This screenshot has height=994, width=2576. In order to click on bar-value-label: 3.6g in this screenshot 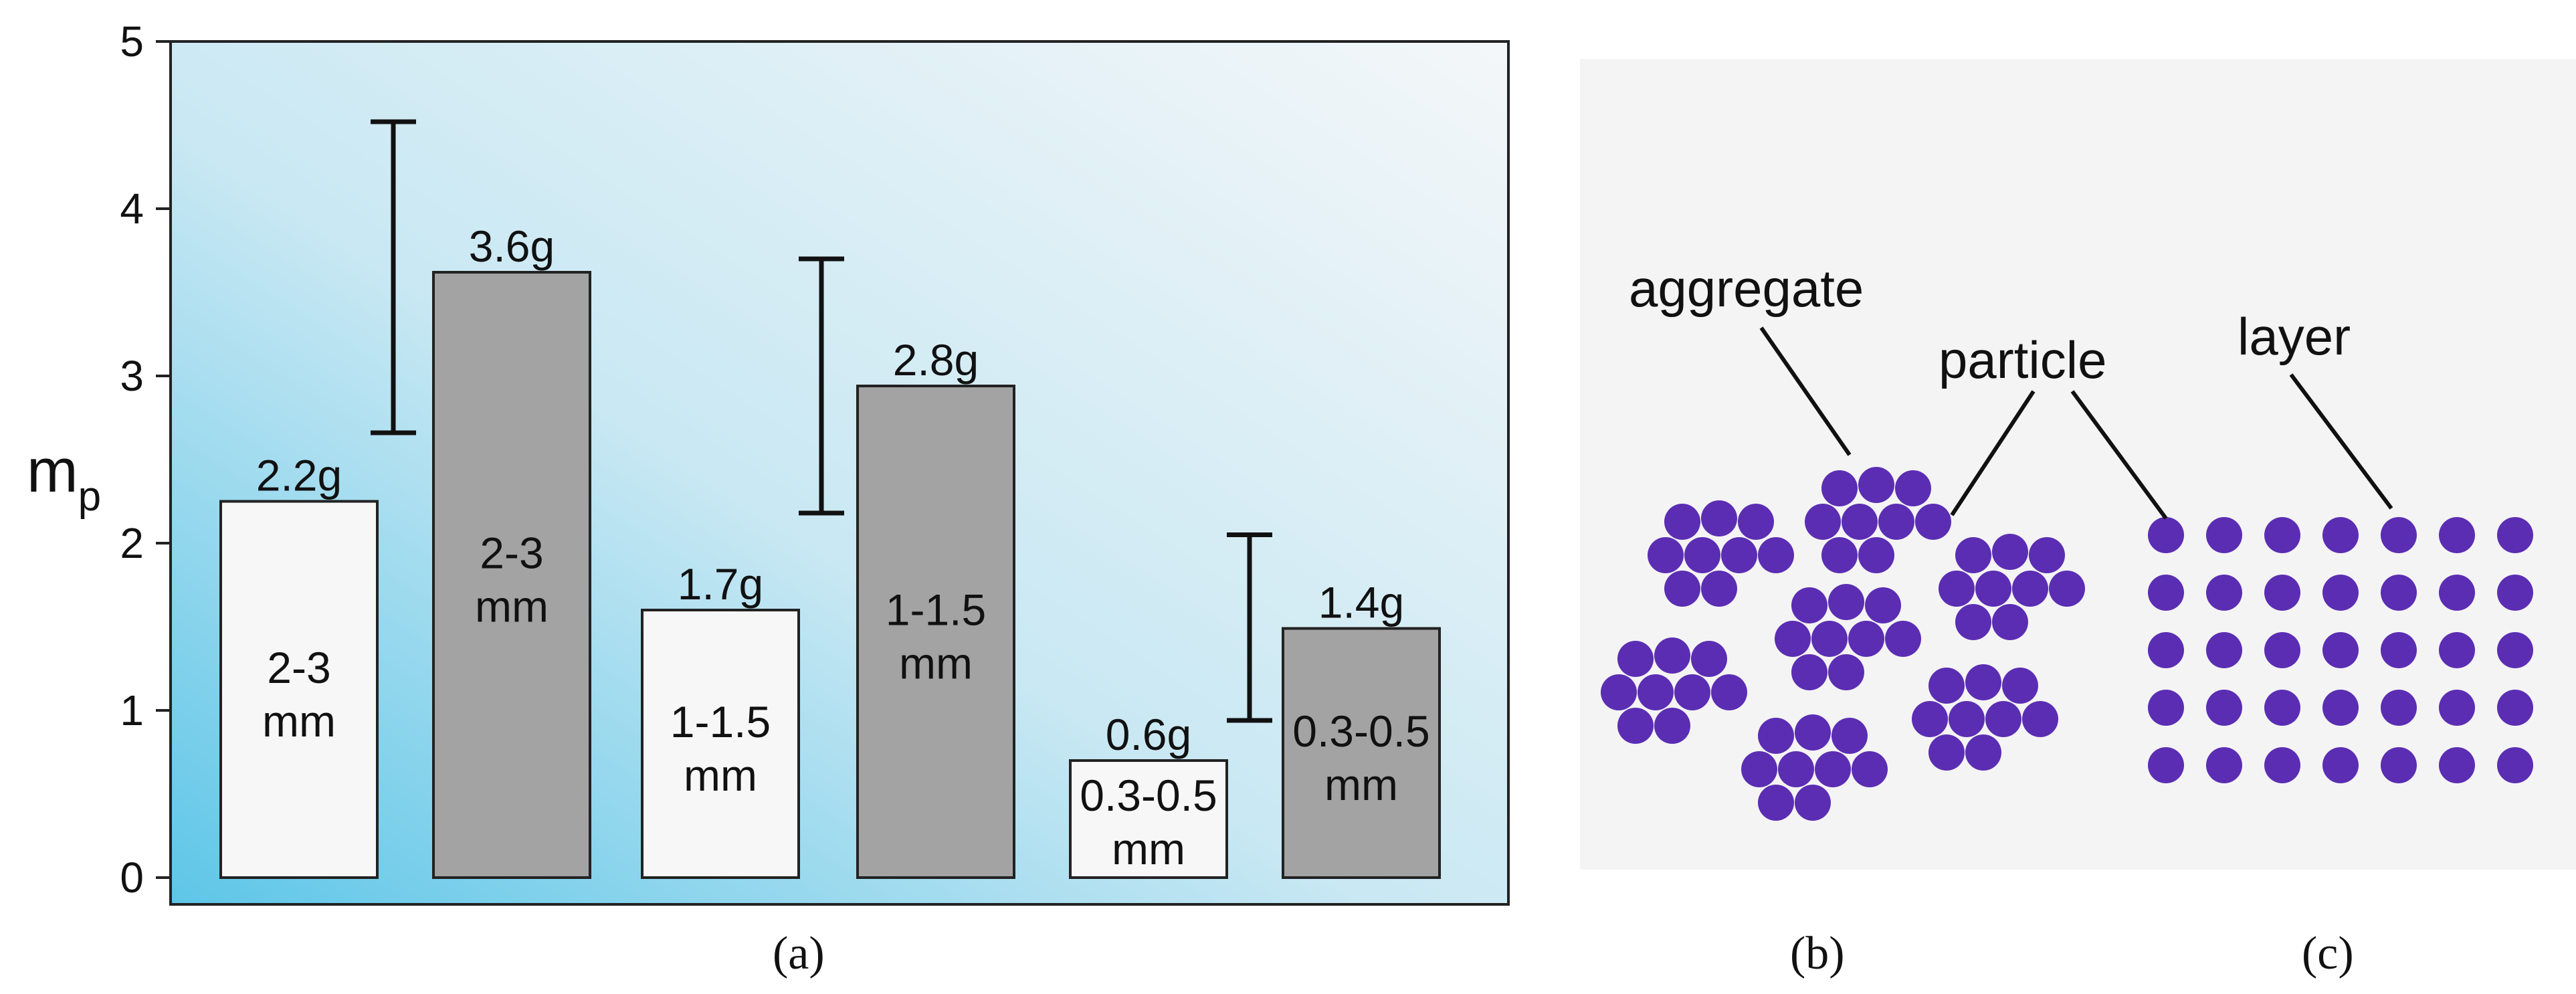, I will do `click(512, 246)`.